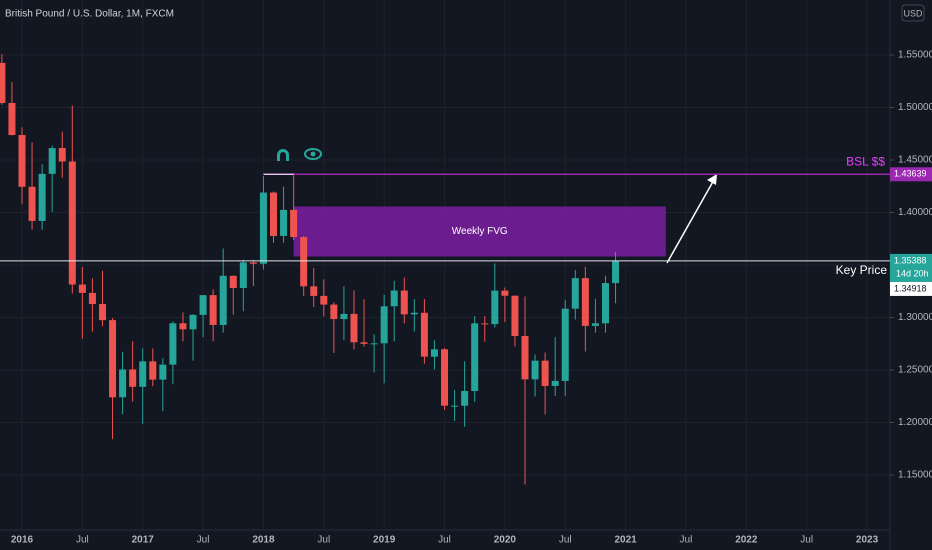 Image resolution: width=932 pixels, height=550 pixels. I want to click on fvg-label: Weekly FVG, so click(480, 231).